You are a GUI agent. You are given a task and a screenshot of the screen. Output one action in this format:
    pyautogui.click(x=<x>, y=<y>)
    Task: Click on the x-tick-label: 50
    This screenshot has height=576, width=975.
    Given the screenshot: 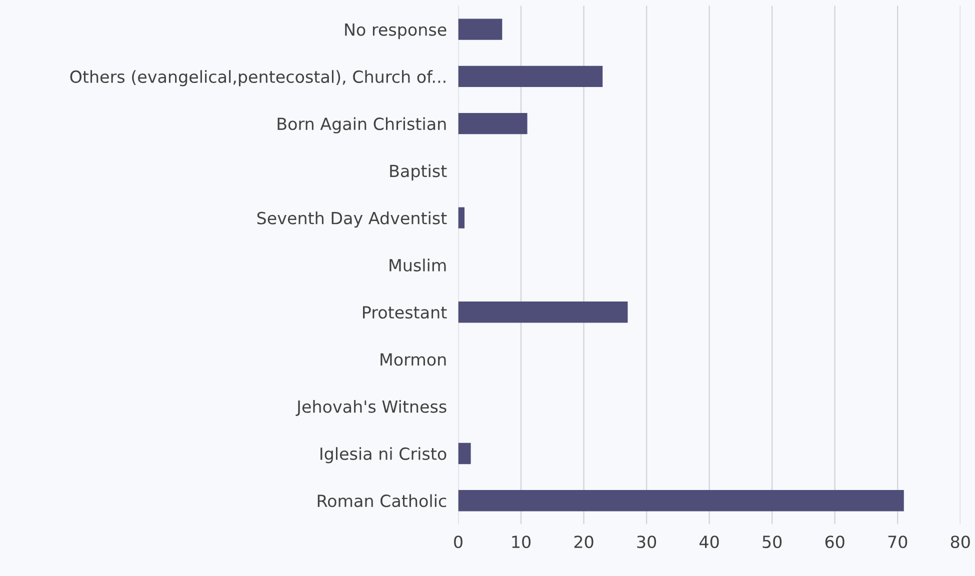 What is the action you would take?
    pyautogui.click(x=772, y=542)
    